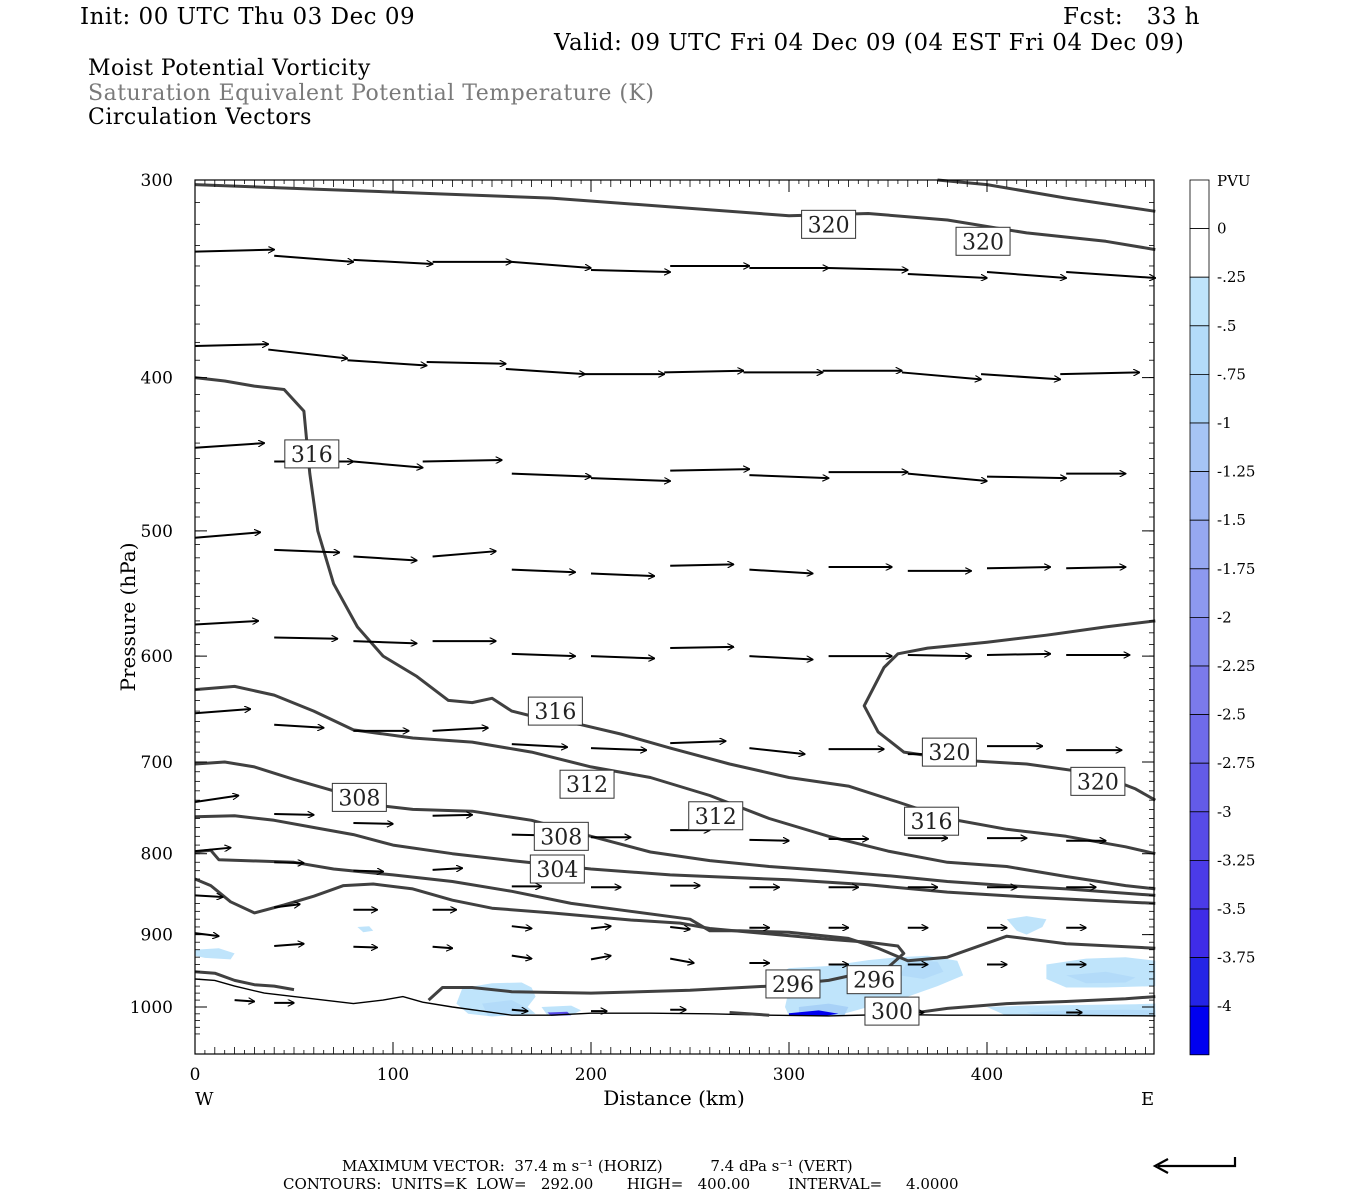  What do you see at coordinates (200, 117) in the screenshot?
I see `title-vectors: Circulation Vectors` at bounding box center [200, 117].